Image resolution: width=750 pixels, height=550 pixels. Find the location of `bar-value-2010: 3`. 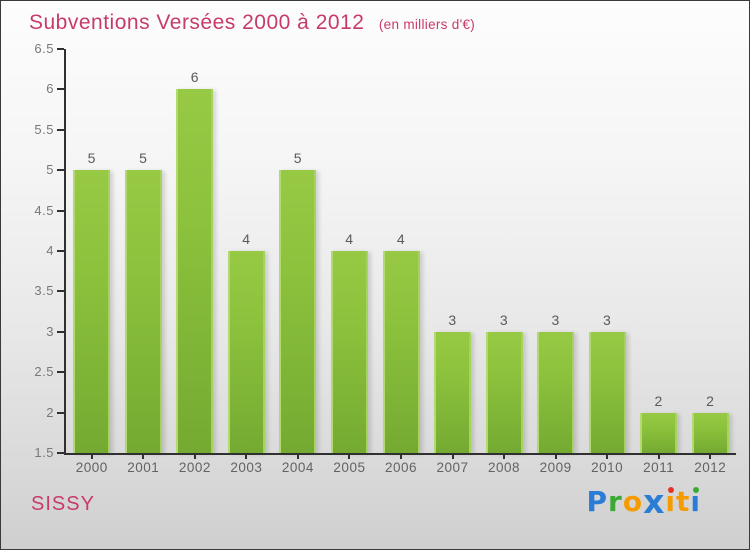

bar-value-2010: 3 is located at coordinates (607, 319).